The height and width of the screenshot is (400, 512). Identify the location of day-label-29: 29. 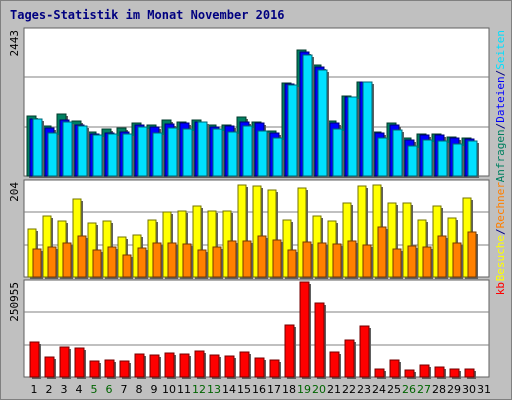
(454, 389).